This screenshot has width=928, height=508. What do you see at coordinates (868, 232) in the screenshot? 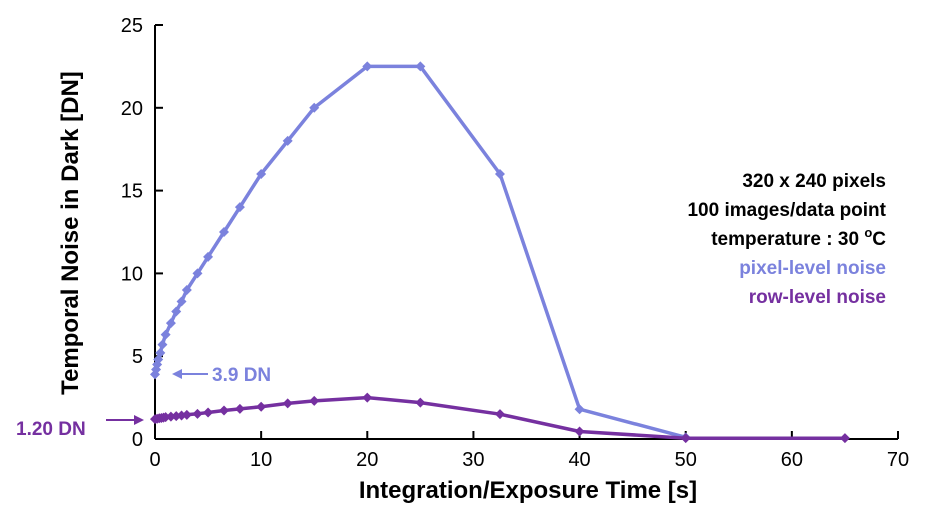
I see `degree-sign: o` at bounding box center [868, 232].